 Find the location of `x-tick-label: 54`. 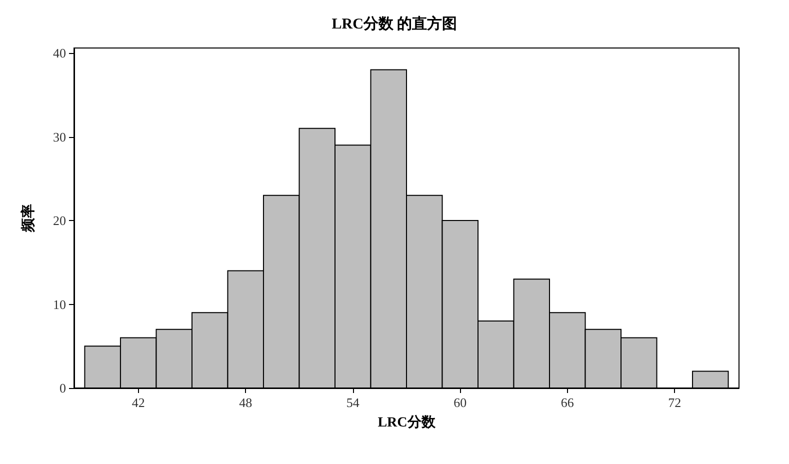

x-tick-label: 54 is located at coordinates (353, 402).